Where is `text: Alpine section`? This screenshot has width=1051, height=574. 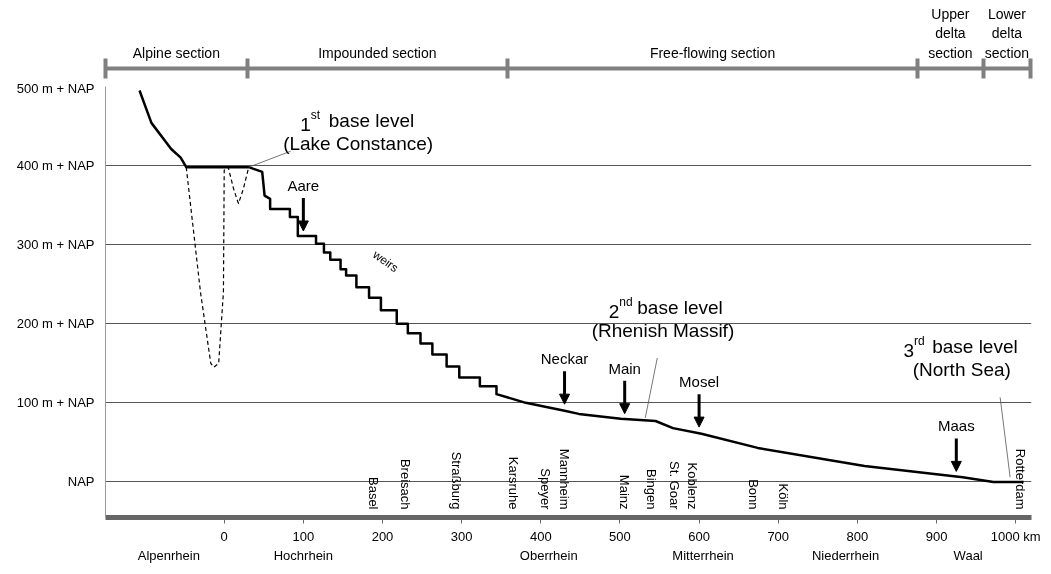
text: Alpine section is located at coordinates (176, 52).